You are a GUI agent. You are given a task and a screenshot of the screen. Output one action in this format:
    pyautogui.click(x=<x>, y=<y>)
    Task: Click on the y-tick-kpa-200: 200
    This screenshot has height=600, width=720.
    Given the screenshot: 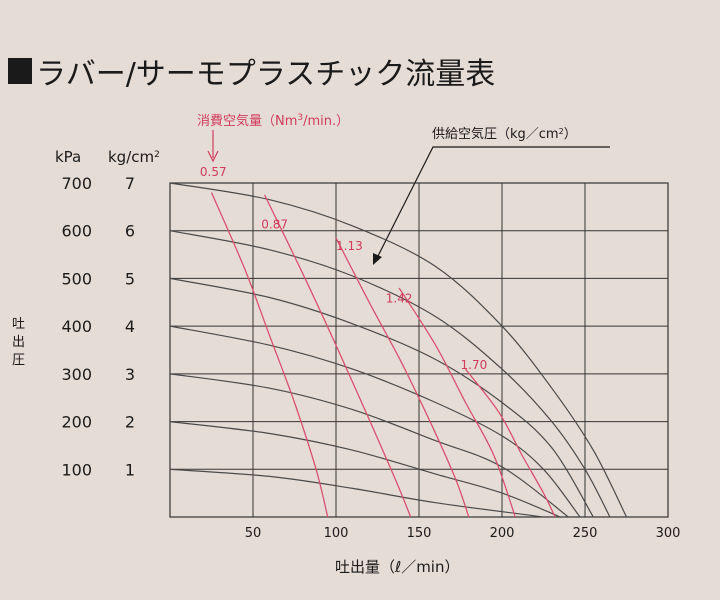 What is the action you would take?
    pyautogui.click(x=76, y=422)
    